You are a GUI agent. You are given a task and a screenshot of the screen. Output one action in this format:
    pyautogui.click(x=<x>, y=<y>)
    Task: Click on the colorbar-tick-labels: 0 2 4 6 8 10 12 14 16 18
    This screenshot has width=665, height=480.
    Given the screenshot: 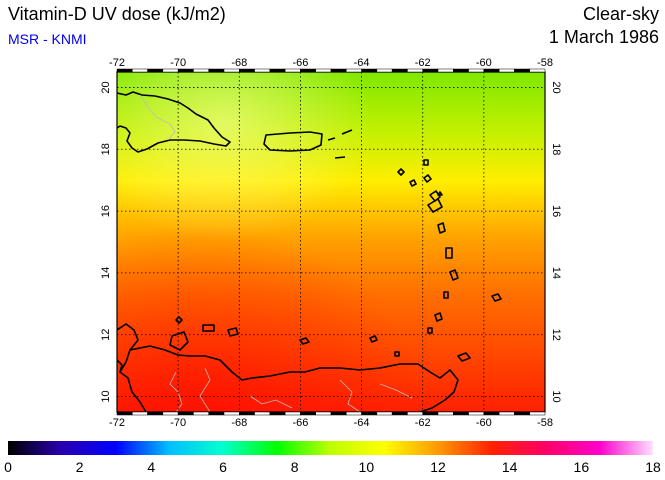 What is the action you would take?
    pyautogui.click(x=332, y=467)
    